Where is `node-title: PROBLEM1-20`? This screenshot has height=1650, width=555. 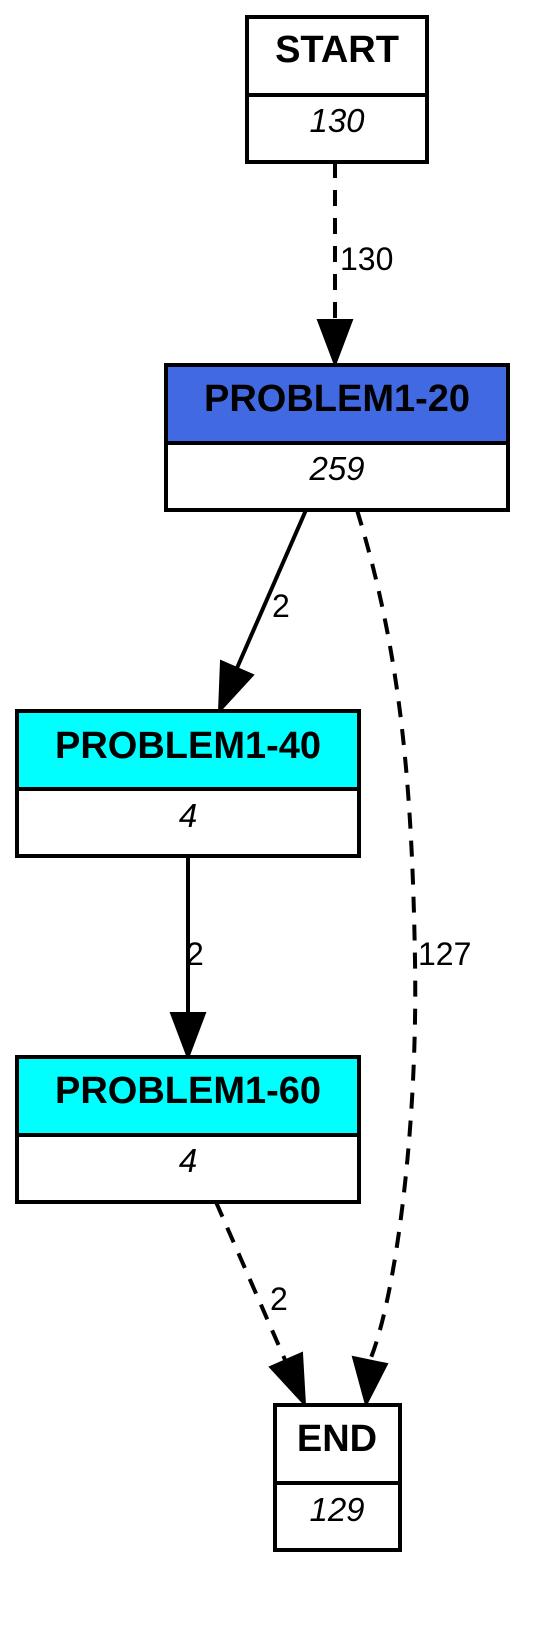
node-title: PROBLEM1-20 is located at coordinates (337, 399).